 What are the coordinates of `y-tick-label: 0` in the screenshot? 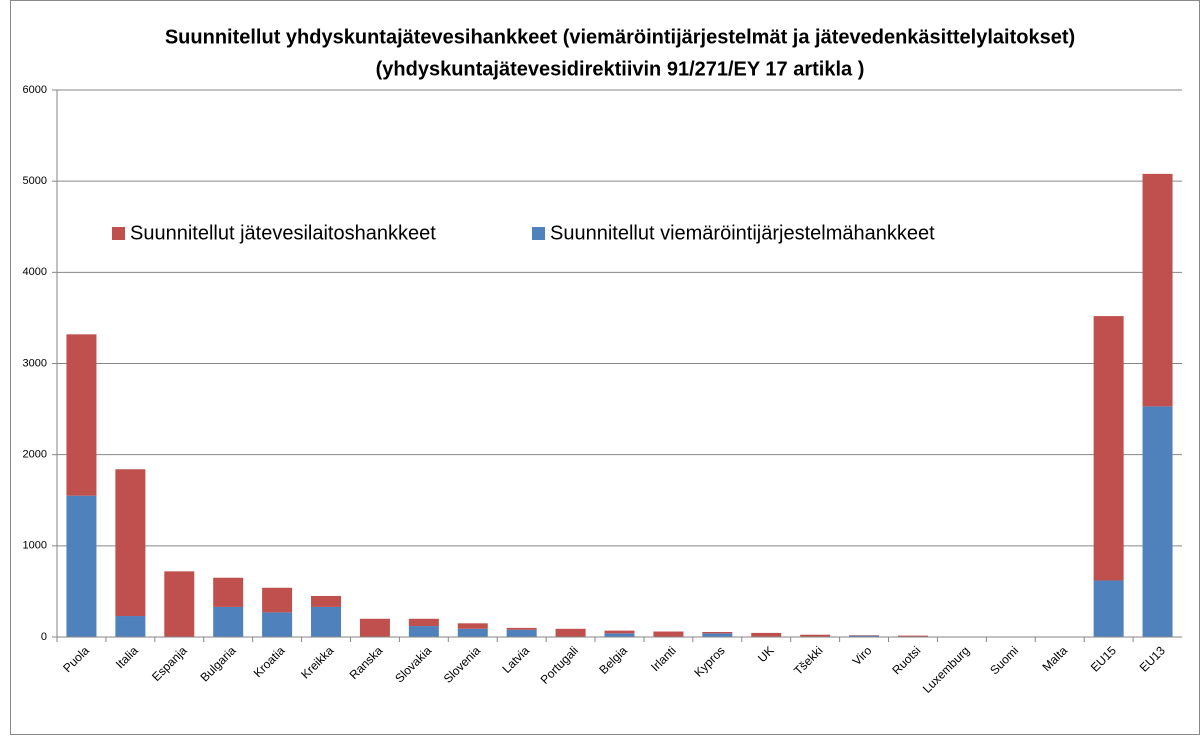 It's located at (44, 637).